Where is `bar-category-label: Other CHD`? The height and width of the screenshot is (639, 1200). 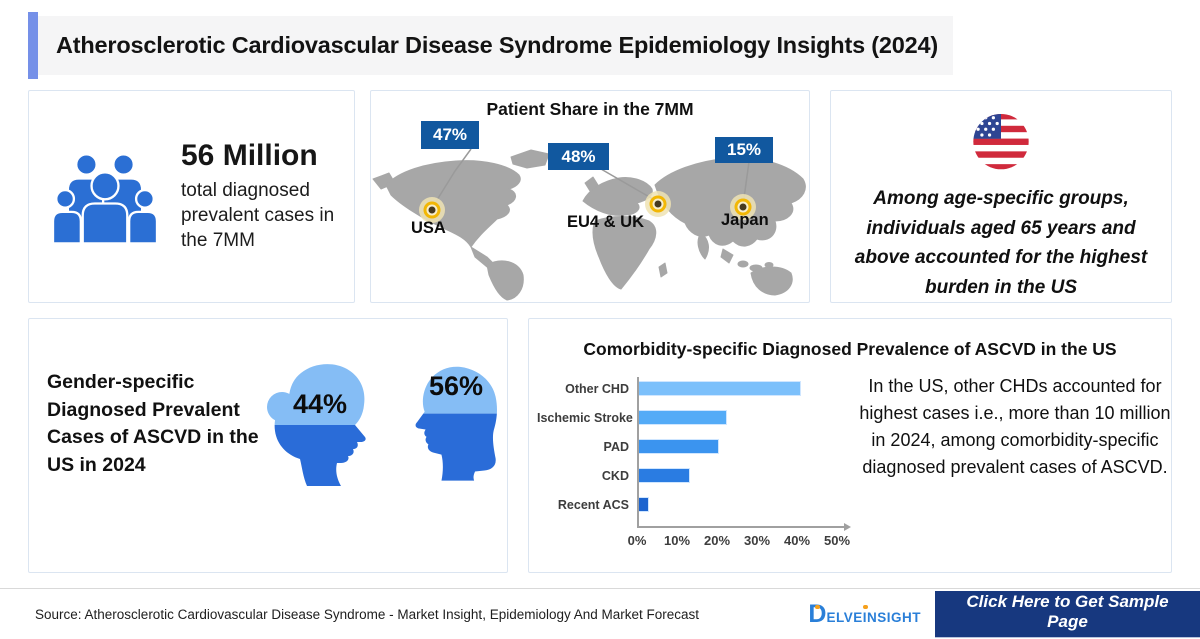
bar-category-label: Other CHD is located at coordinates (597, 388).